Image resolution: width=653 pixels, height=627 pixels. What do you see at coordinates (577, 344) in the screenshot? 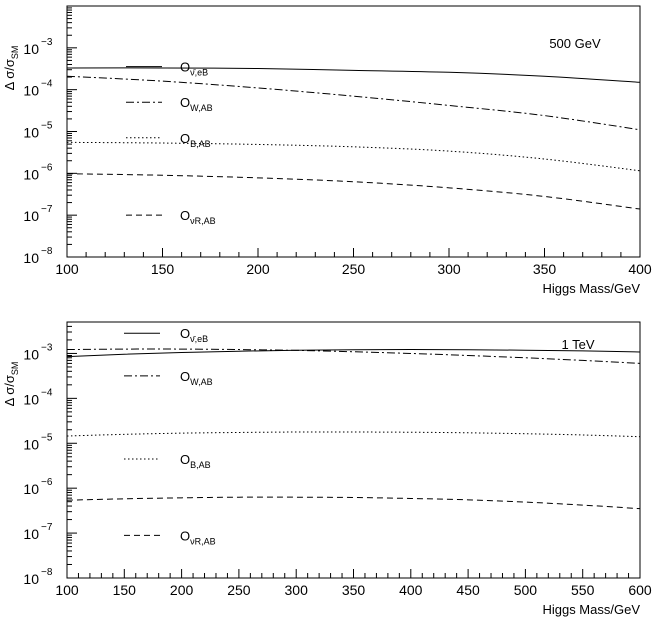
I see `energy-annotation: 1 TeV` at bounding box center [577, 344].